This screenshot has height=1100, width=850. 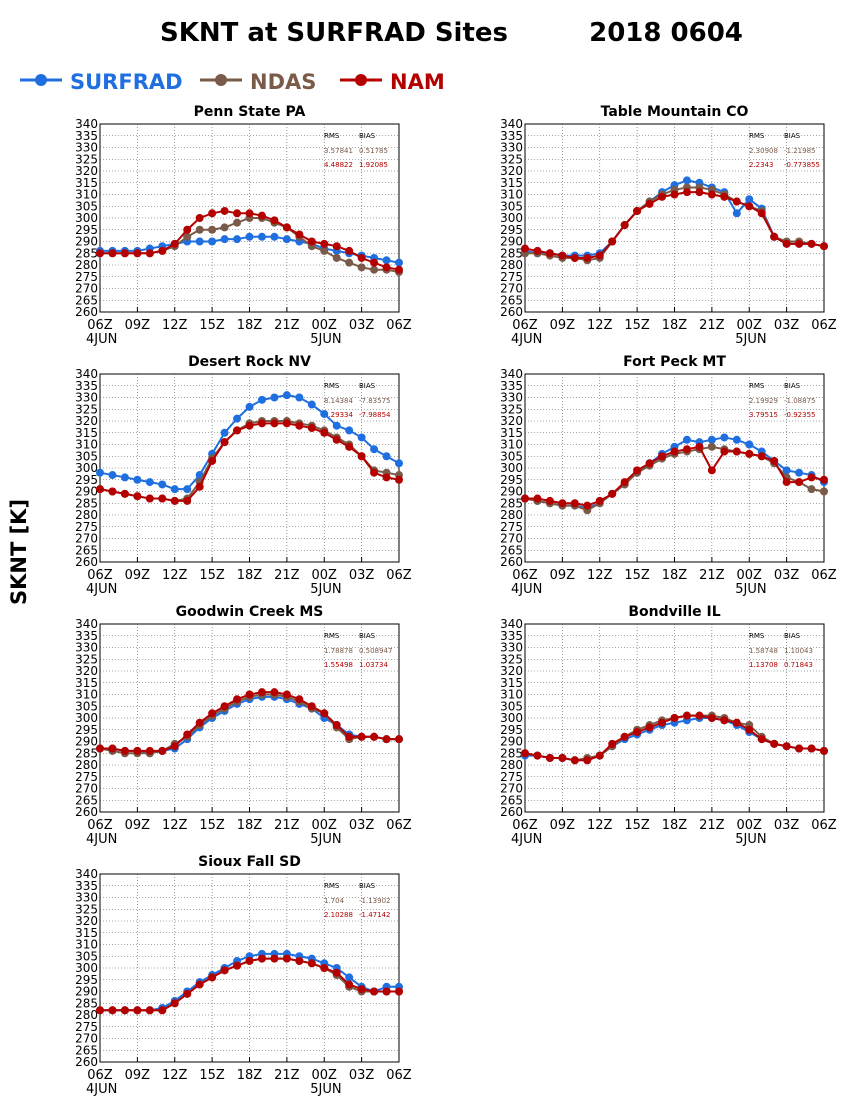 I want to click on stats-rms-nam: 1.55498, so click(x=338, y=665).